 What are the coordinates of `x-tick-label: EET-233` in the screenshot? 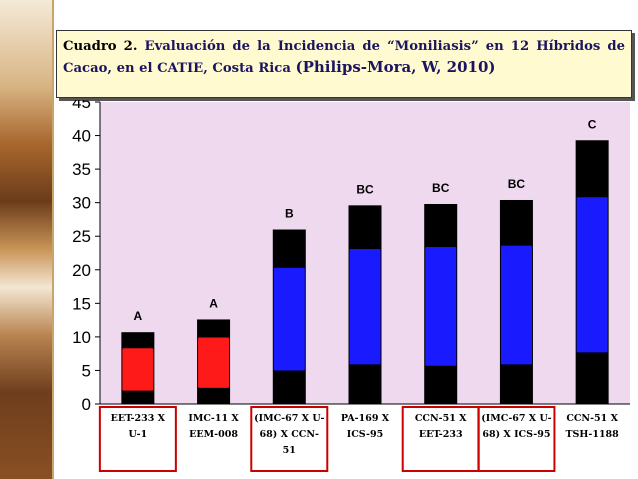 It's located at (441, 434).